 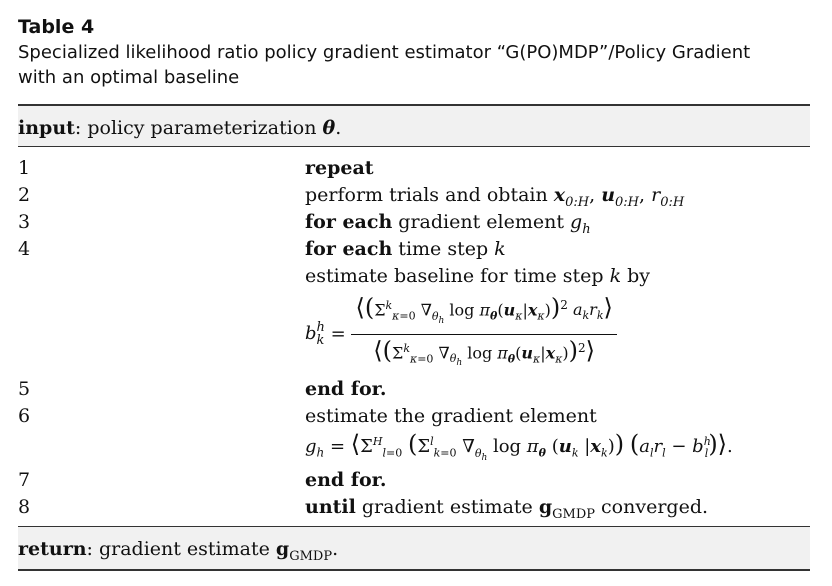 I want to click on time-step-text: time step, so click(x=443, y=249).